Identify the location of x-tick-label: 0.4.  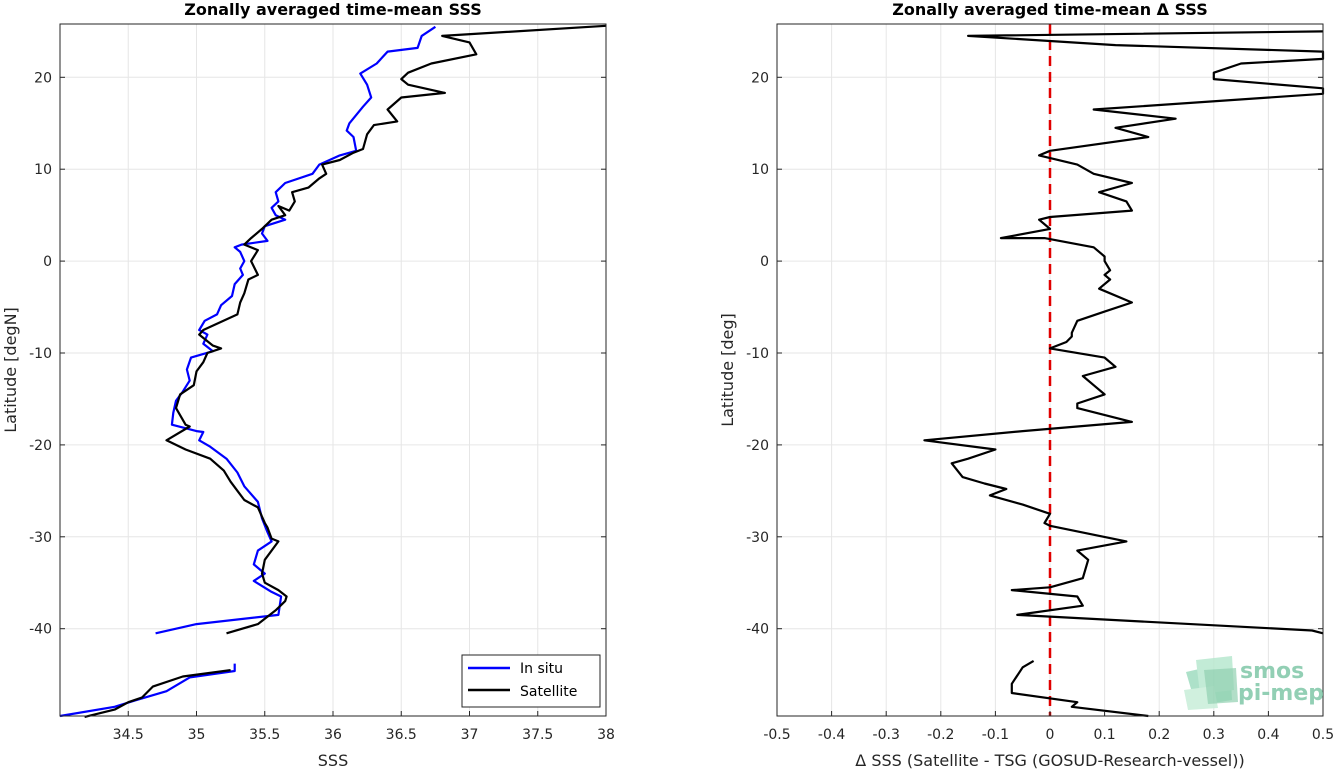
(1268, 735).